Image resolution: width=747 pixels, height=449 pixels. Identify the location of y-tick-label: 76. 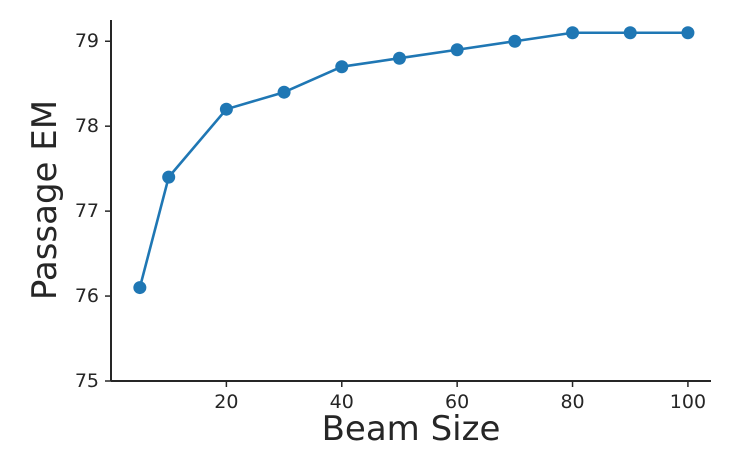
(87, 296).